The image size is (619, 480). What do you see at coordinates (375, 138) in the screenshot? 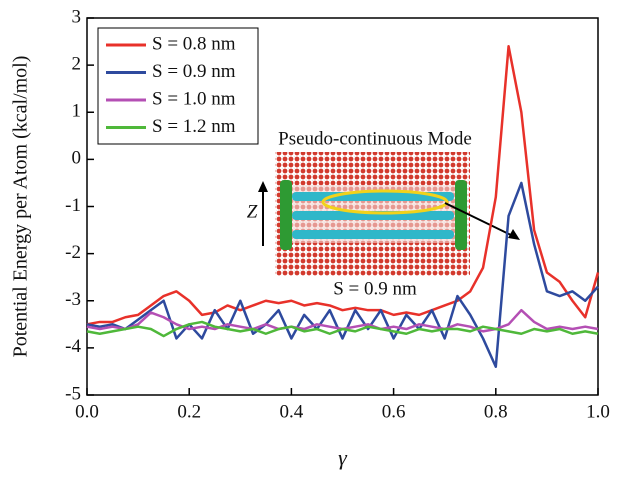
I see `annotation: Pseudo-continuous Mode` at bounding box center [375, 138].